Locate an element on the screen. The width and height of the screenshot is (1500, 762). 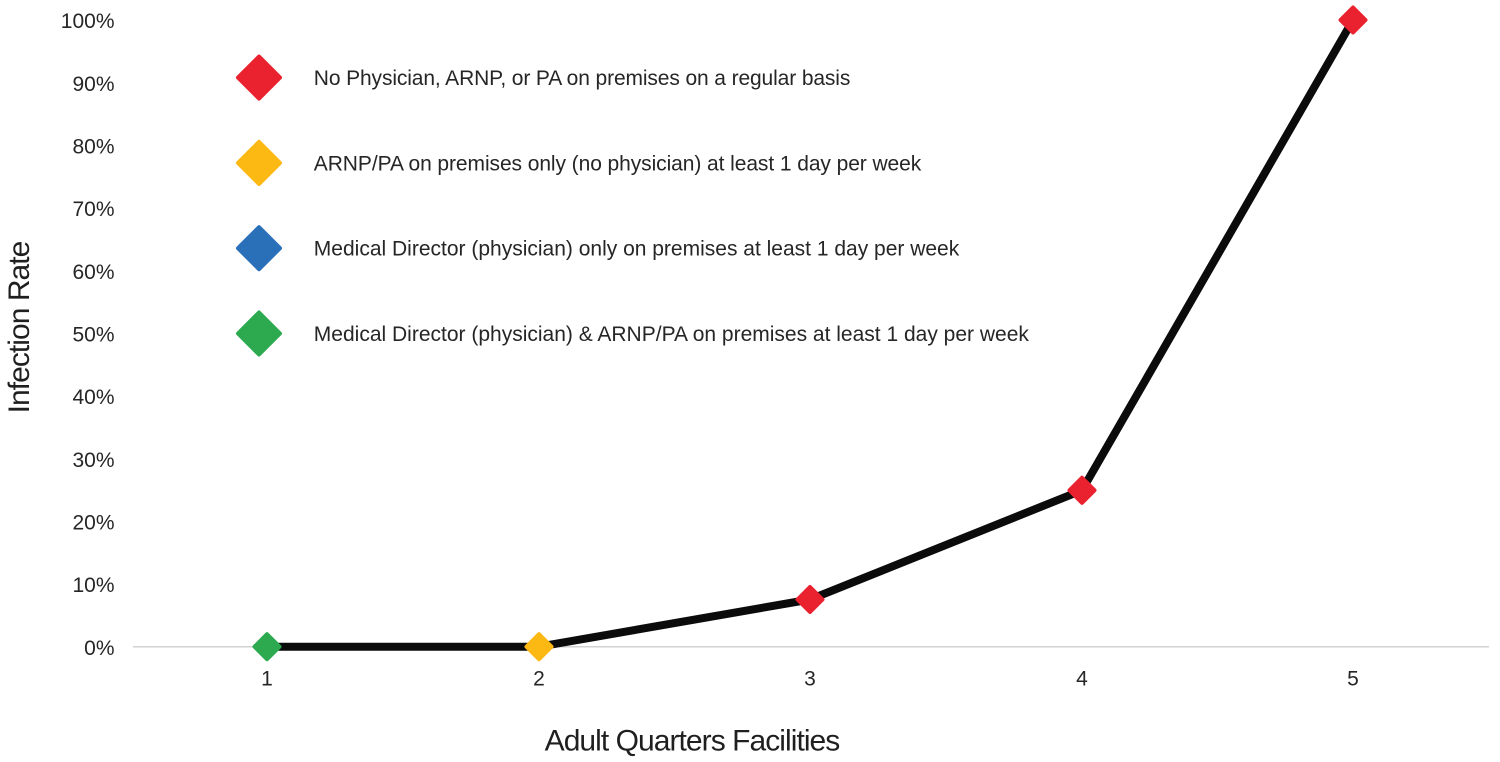
svg-text: 5 is located at coordinates (1353, 679).